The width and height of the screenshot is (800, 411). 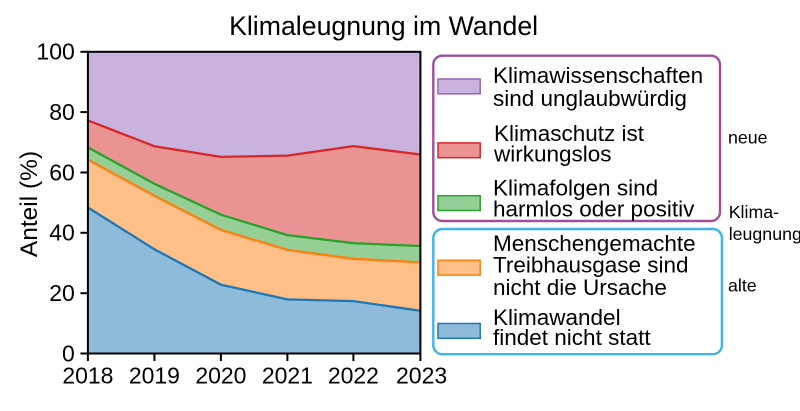 I want to click on svg-text: 2023, so click(x=421, y=375).